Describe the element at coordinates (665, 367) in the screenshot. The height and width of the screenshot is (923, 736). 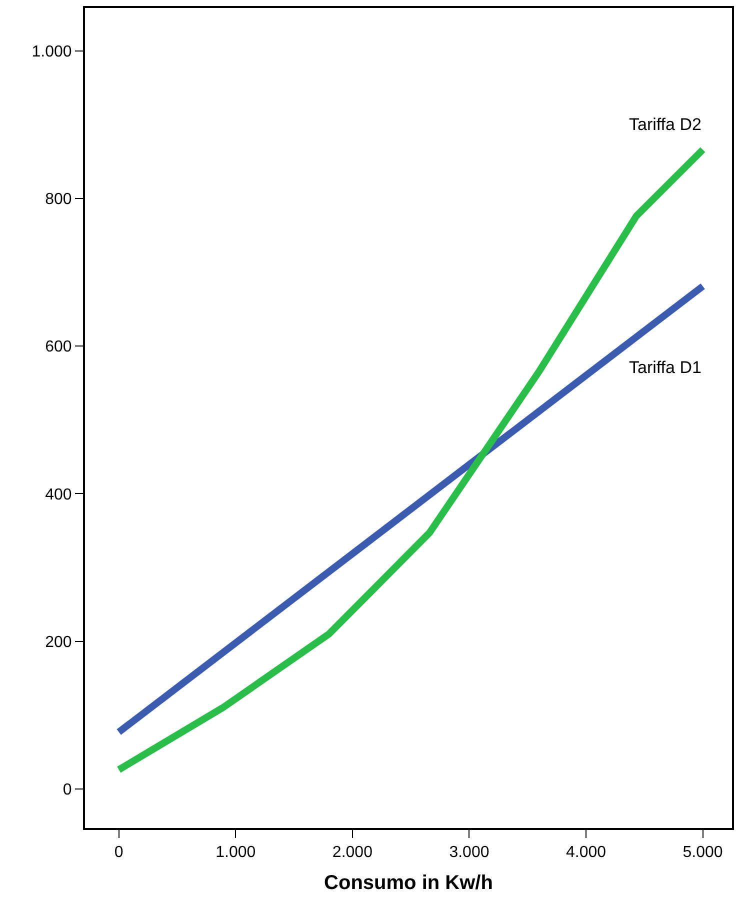
I see `series-label: Tariffa D1` at that location.